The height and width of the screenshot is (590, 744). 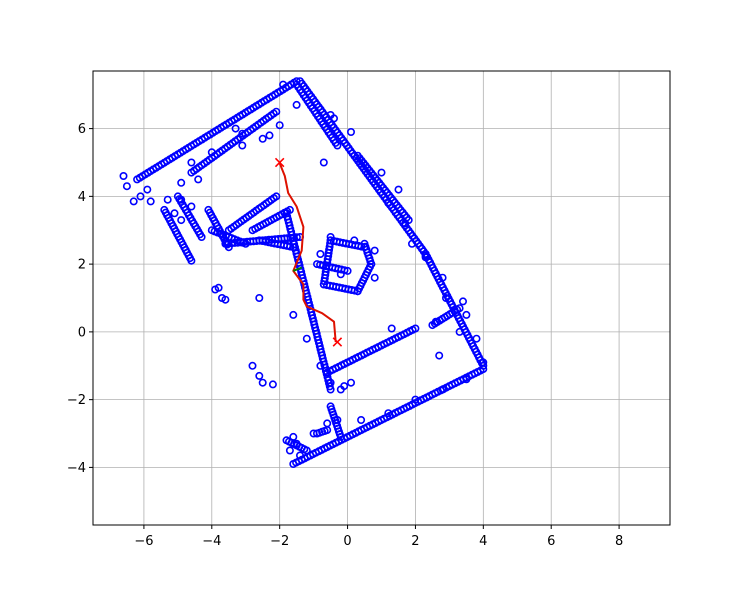 What do you see at coordinates (211, 541) in the screenshot?
I see `x-tick-label: −4` at bounding box center [211, 541].